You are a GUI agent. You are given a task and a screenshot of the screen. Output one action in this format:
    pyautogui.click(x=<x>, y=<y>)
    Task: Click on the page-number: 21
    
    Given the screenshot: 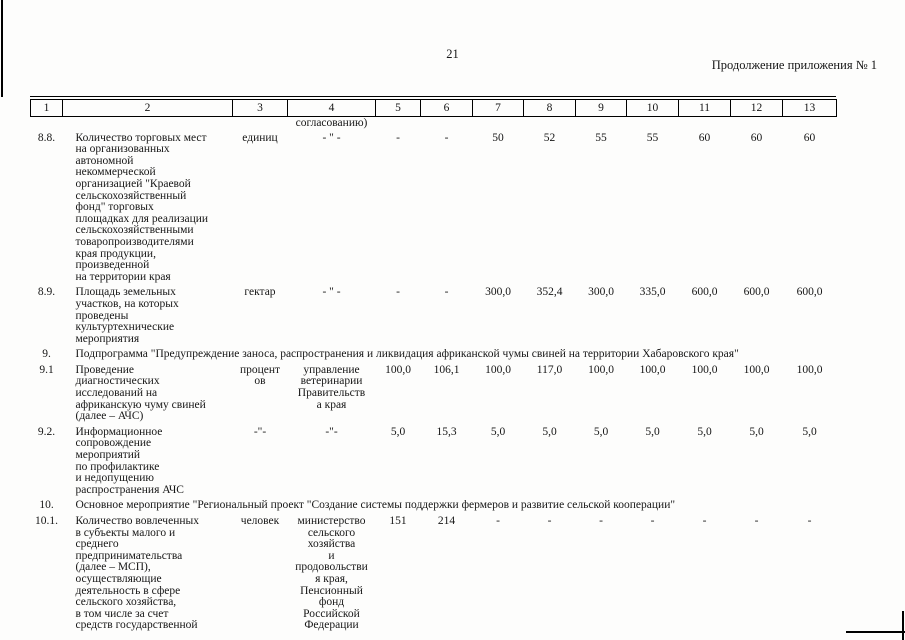 What is the action you would take?
    pyautogui.click(x=452, y=54)
    